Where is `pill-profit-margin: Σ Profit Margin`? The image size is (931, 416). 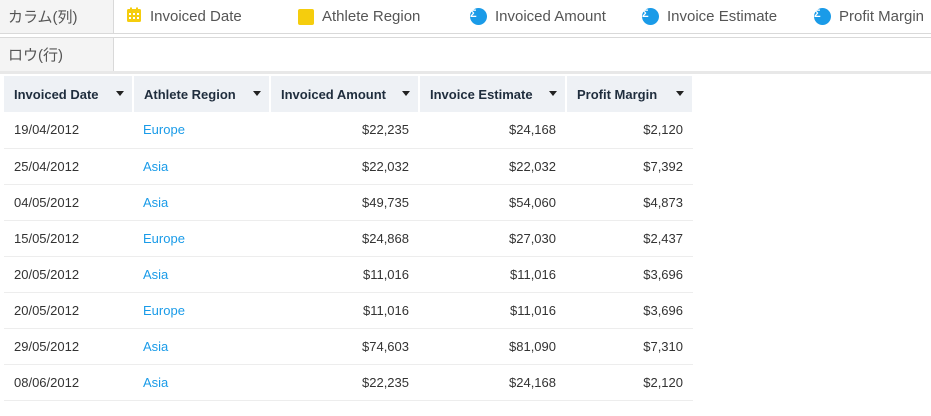 pill-profit-margin: Σ Profit Margin is located at coordinates (869, 16).